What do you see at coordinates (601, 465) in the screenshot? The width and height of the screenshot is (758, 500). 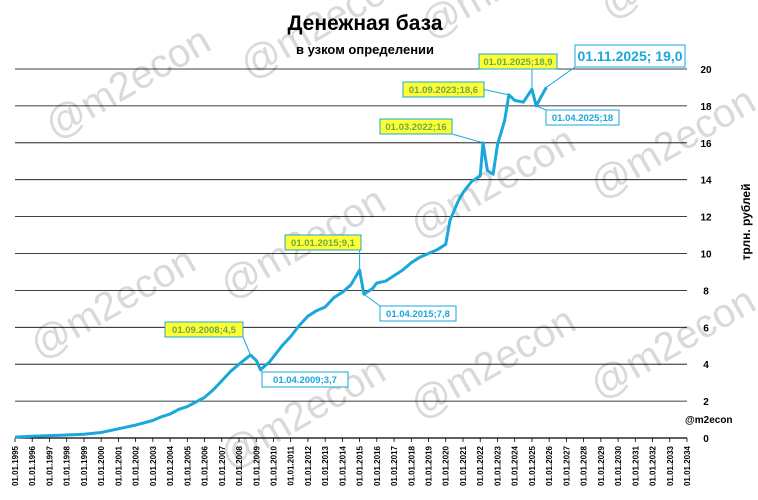 I see `x-tick-label: 01.01.2029` at bounding box center [601, 465].